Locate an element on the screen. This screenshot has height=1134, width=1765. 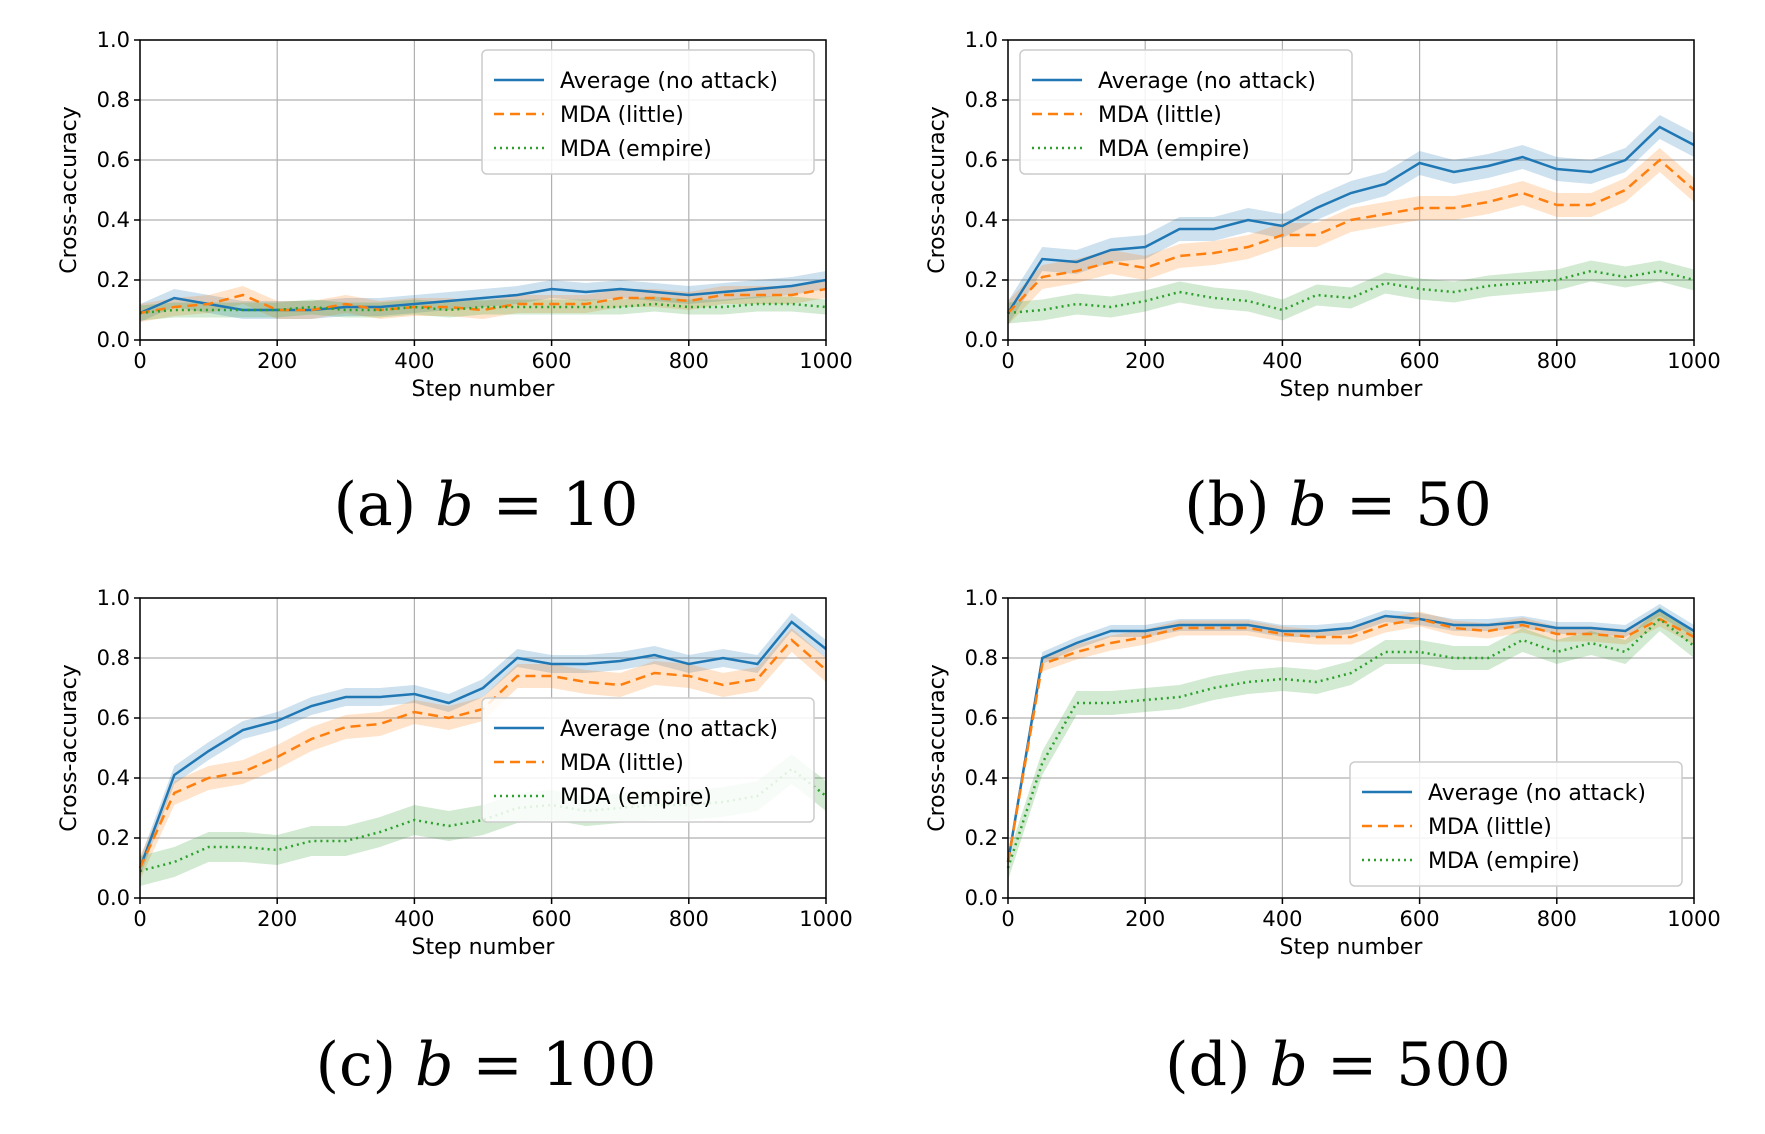
caption-a: (a) b = 10 is located at coordinates (486, 505).